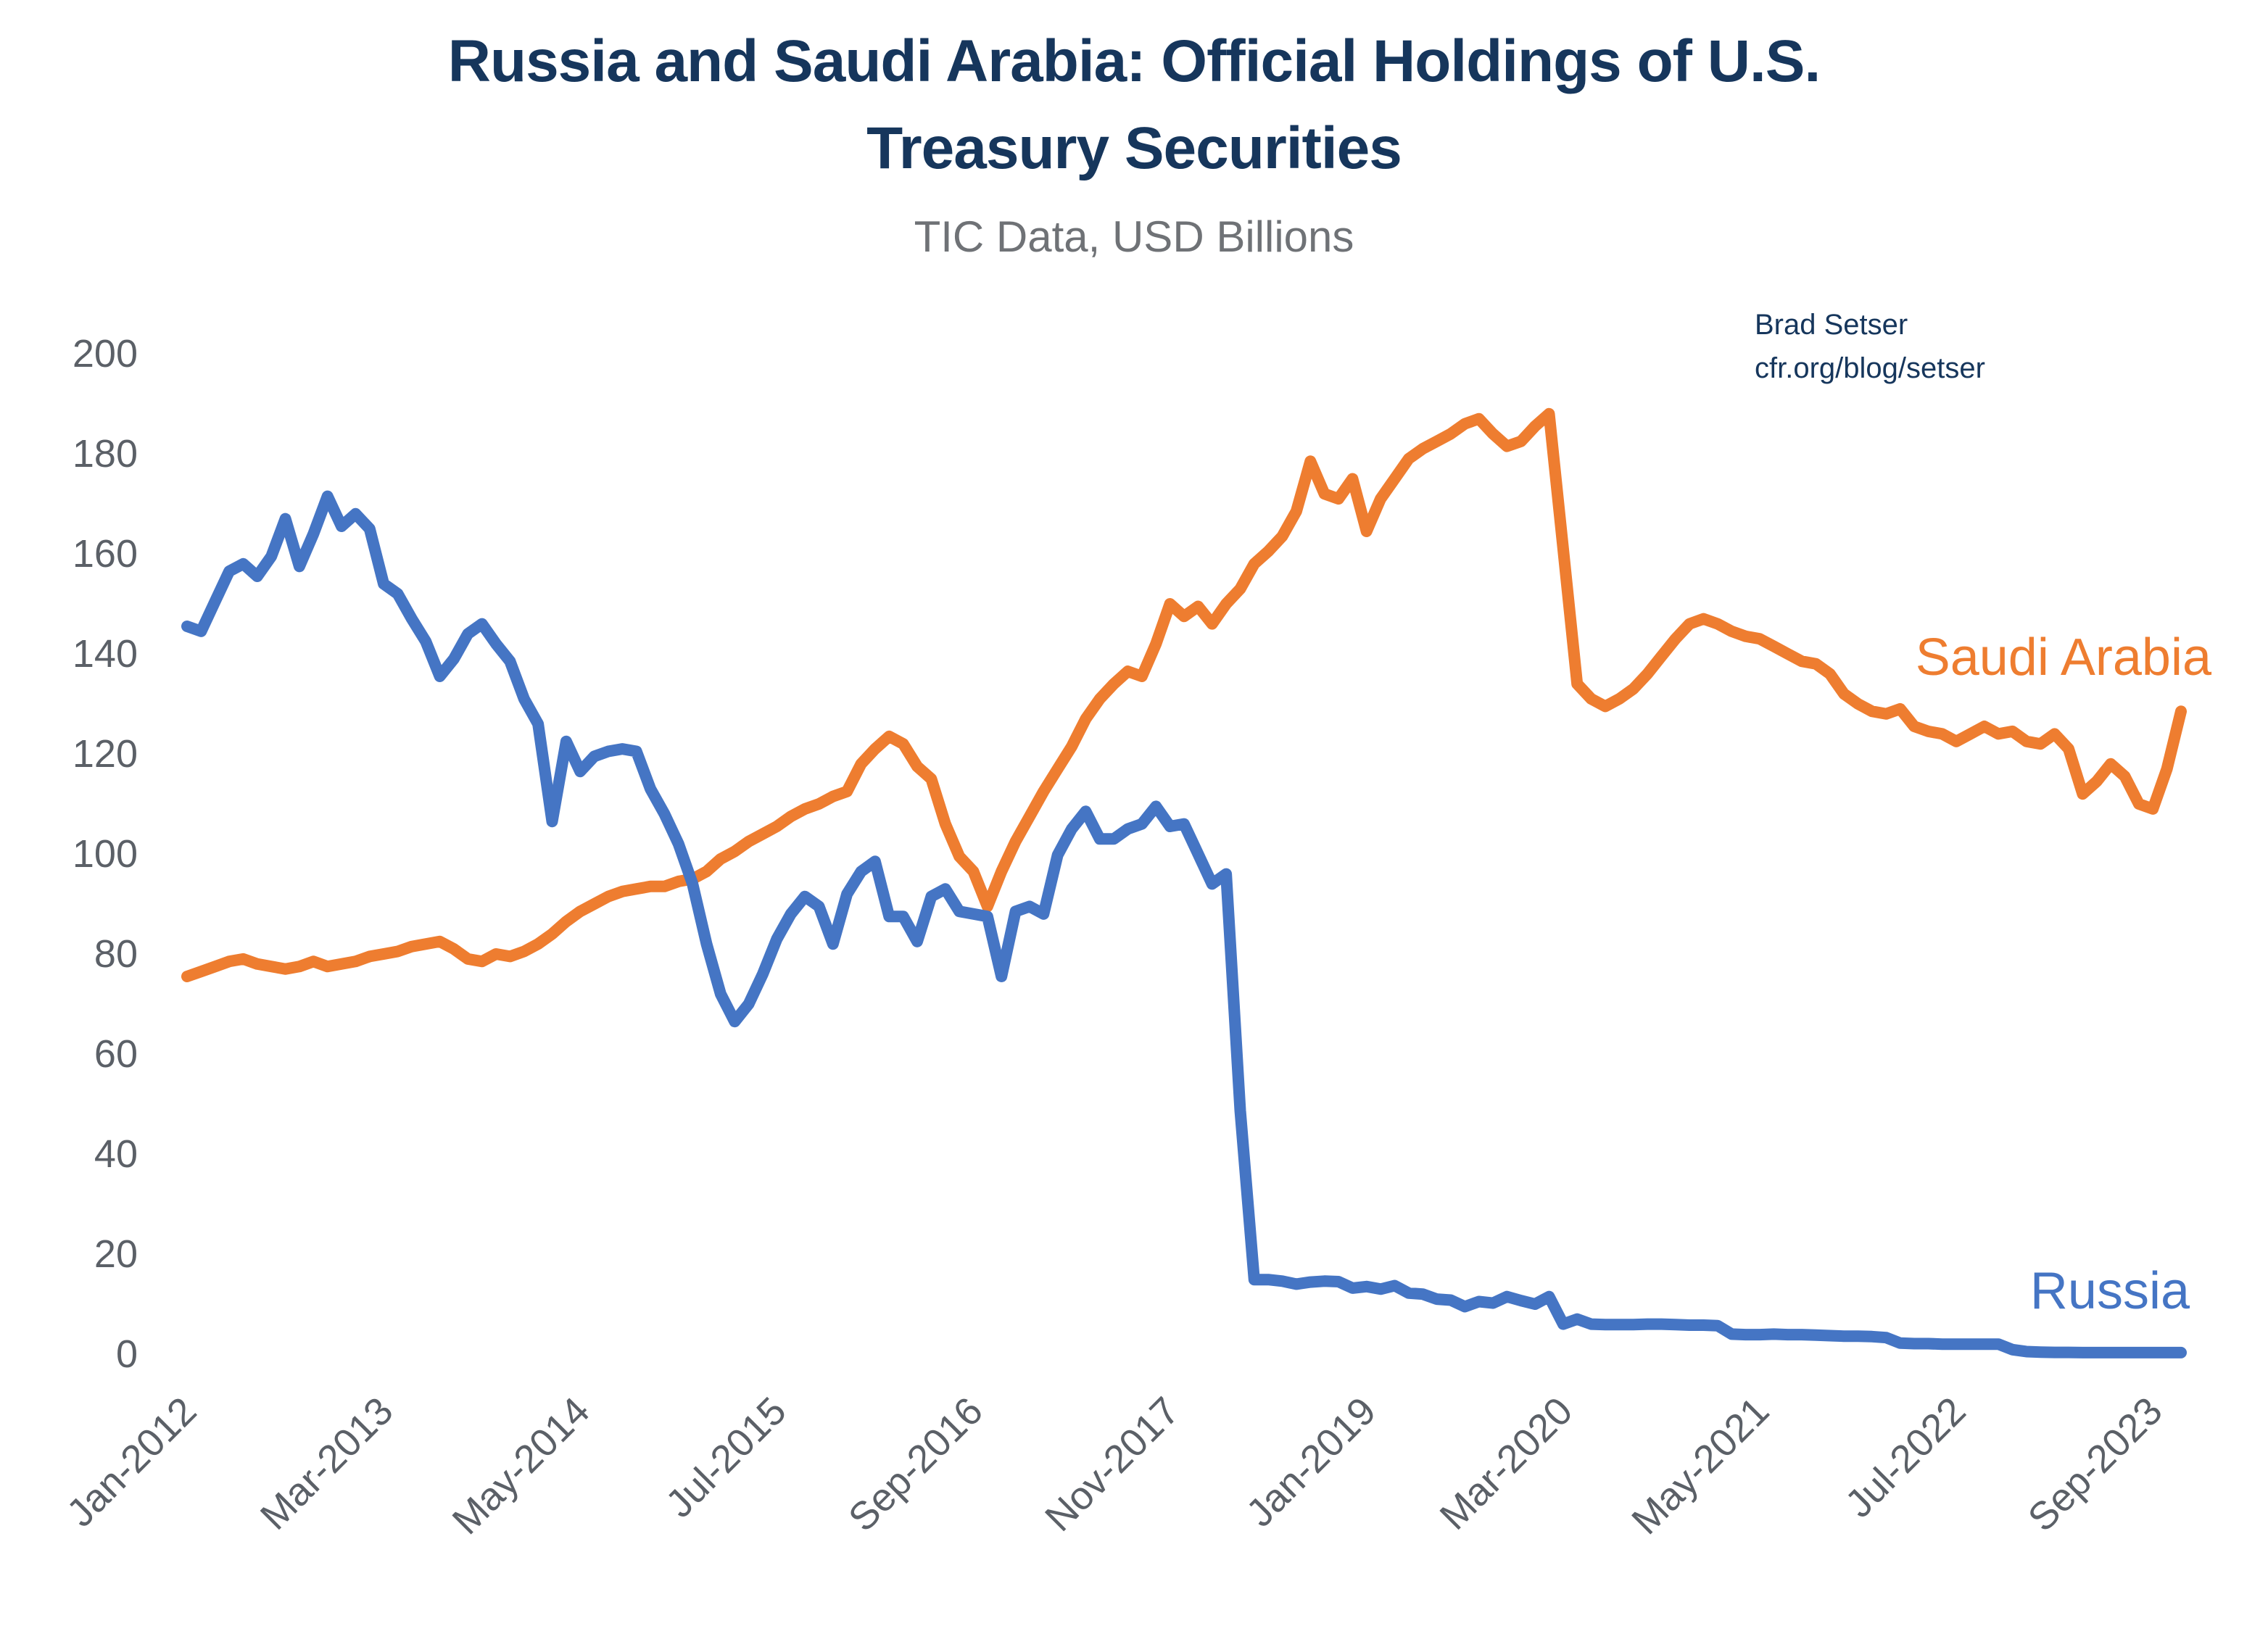 The width and height of the screenshot is (2268, 1647). I want to click on y-tick-label-180: 180, so click(105, 454).